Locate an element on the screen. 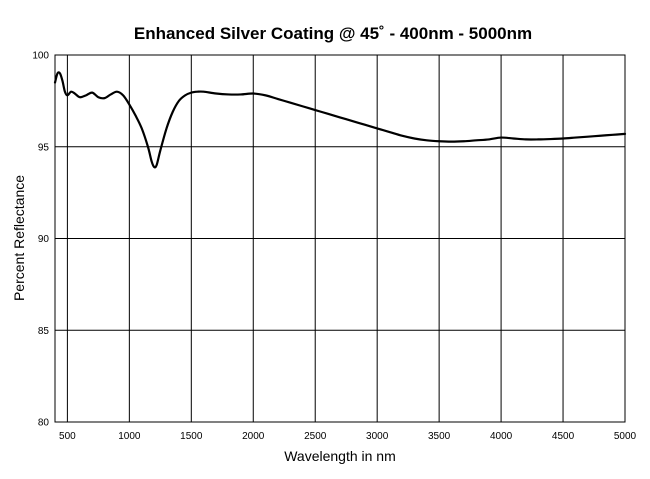  x-tick-label: 4000 is located at coordinates (501, 436).